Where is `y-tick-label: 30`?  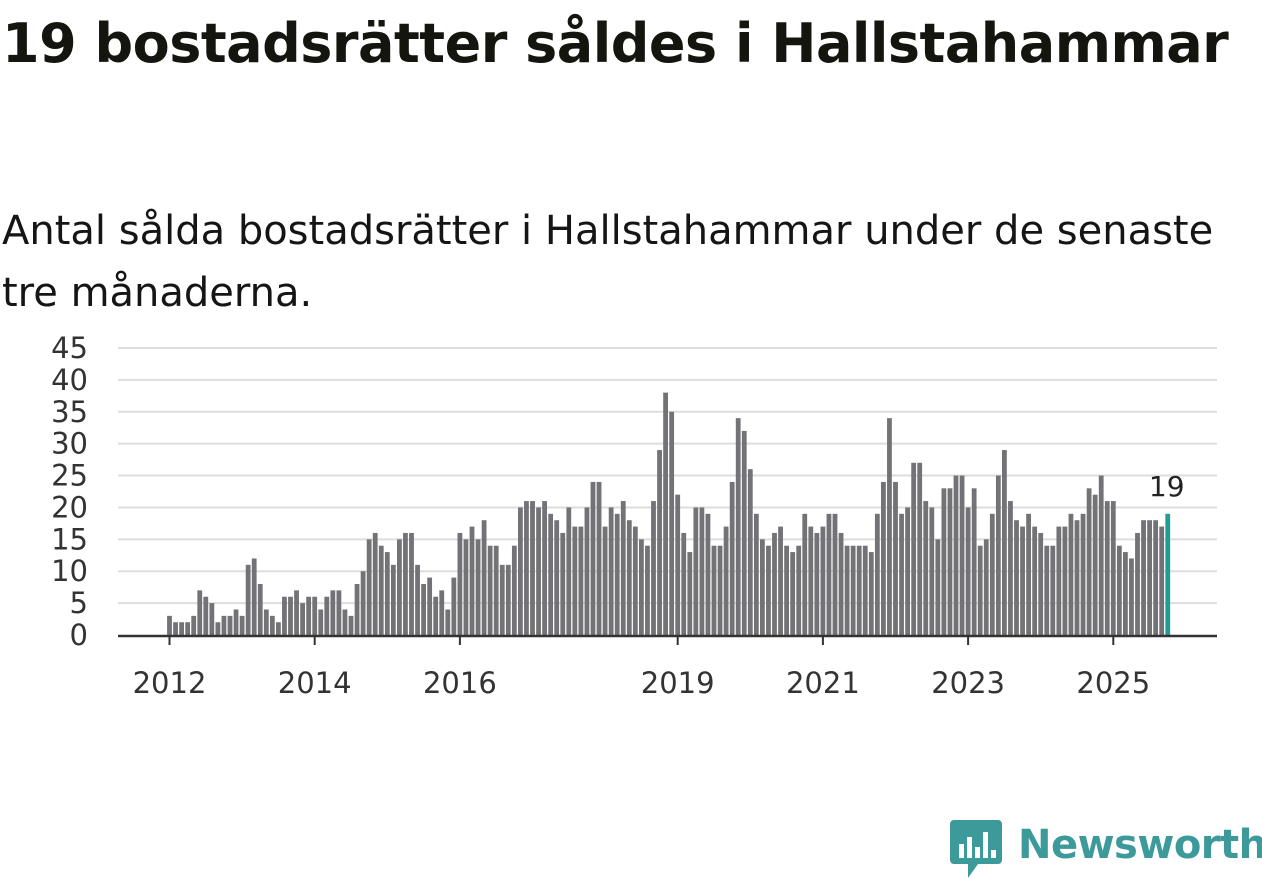 y-tick-label: 30 is located at coordinates (69, 444).